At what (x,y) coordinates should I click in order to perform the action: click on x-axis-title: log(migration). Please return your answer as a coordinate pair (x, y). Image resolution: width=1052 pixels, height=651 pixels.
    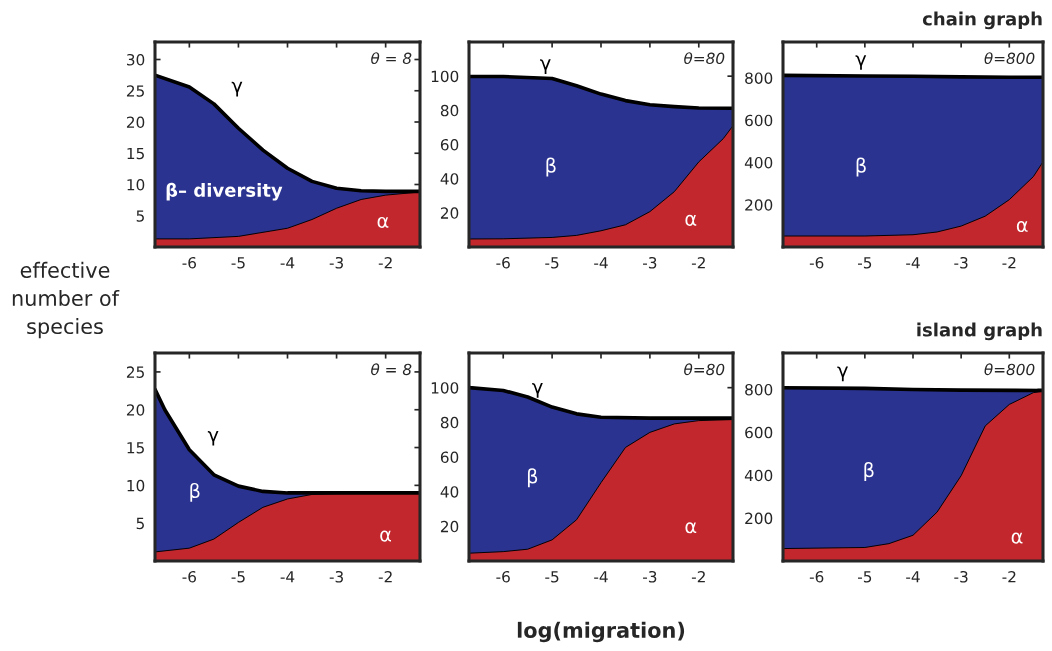
    Looking at the image, I should click on (601, 632).